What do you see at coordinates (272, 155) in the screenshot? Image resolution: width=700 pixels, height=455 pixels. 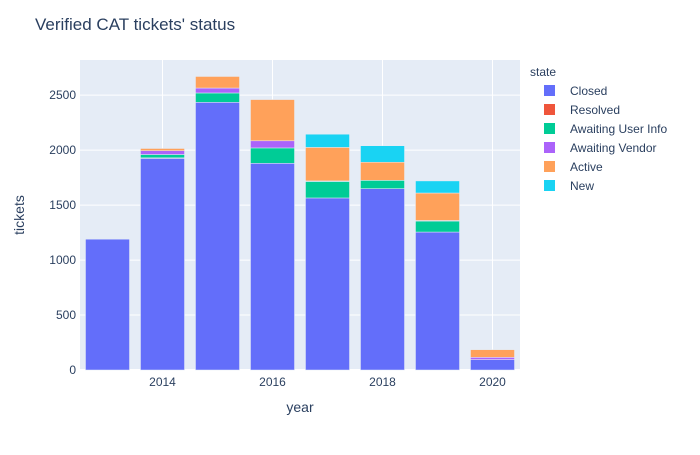 I see `bar-awaiting-user-info-2016` at bounding box center [272, 155].